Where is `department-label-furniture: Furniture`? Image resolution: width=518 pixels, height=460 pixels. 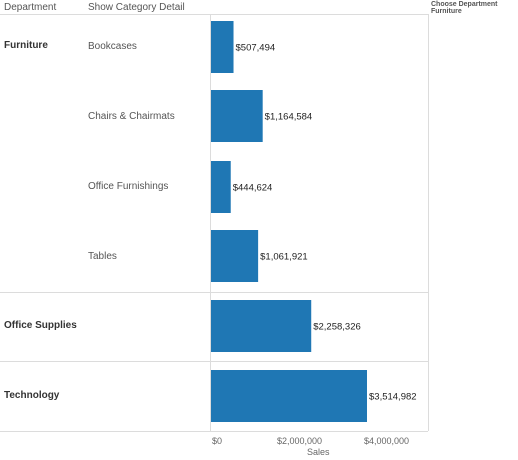
department-label-furniture: Furniture is located at coordinates (26, 45).